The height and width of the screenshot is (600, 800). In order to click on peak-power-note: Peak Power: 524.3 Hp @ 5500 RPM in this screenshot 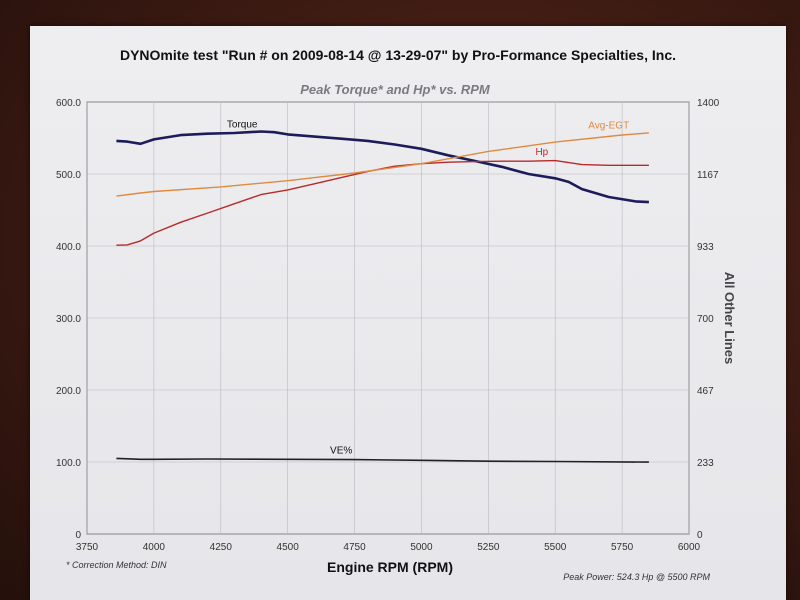, I will do `click(636, 577)`.